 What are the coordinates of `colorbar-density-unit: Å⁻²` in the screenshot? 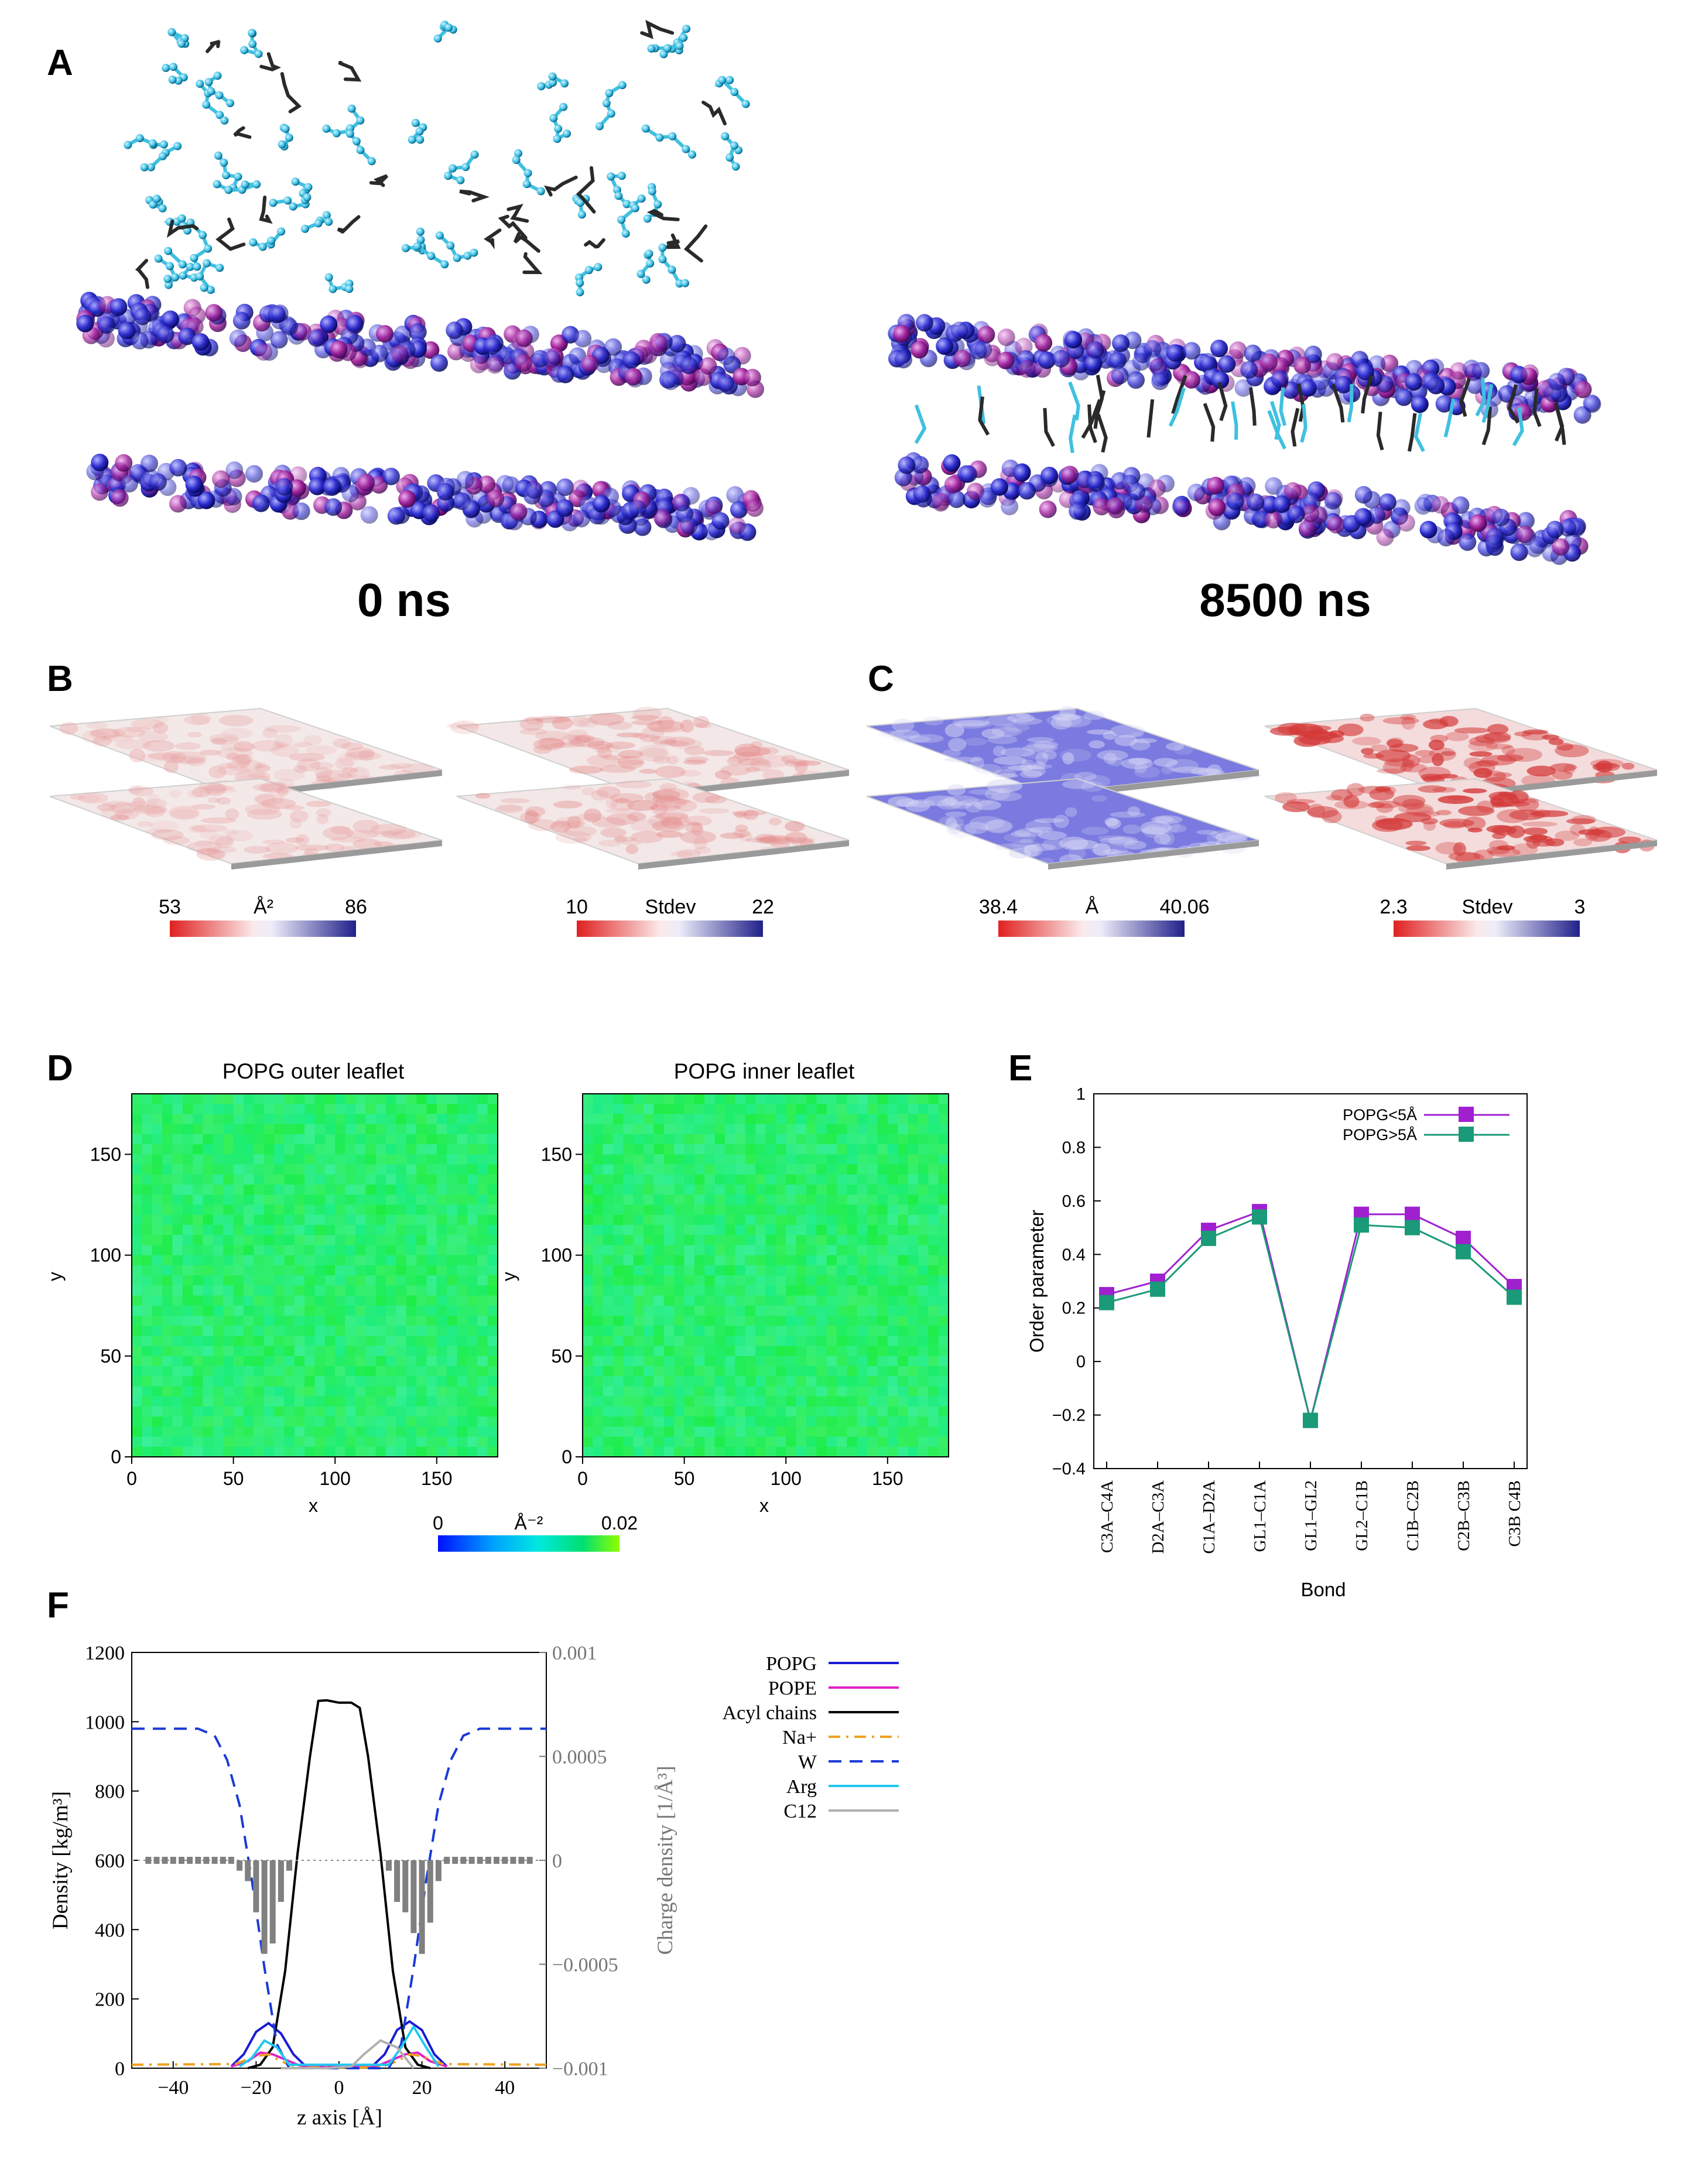 It's located at (529, 1523).